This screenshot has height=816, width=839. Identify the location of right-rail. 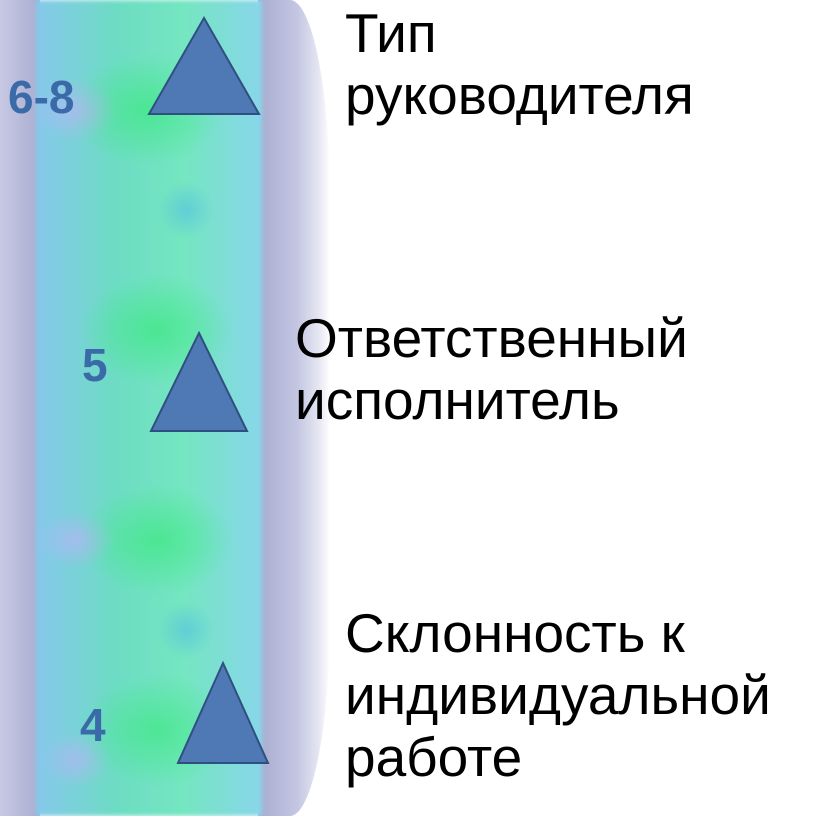
(294, 408).